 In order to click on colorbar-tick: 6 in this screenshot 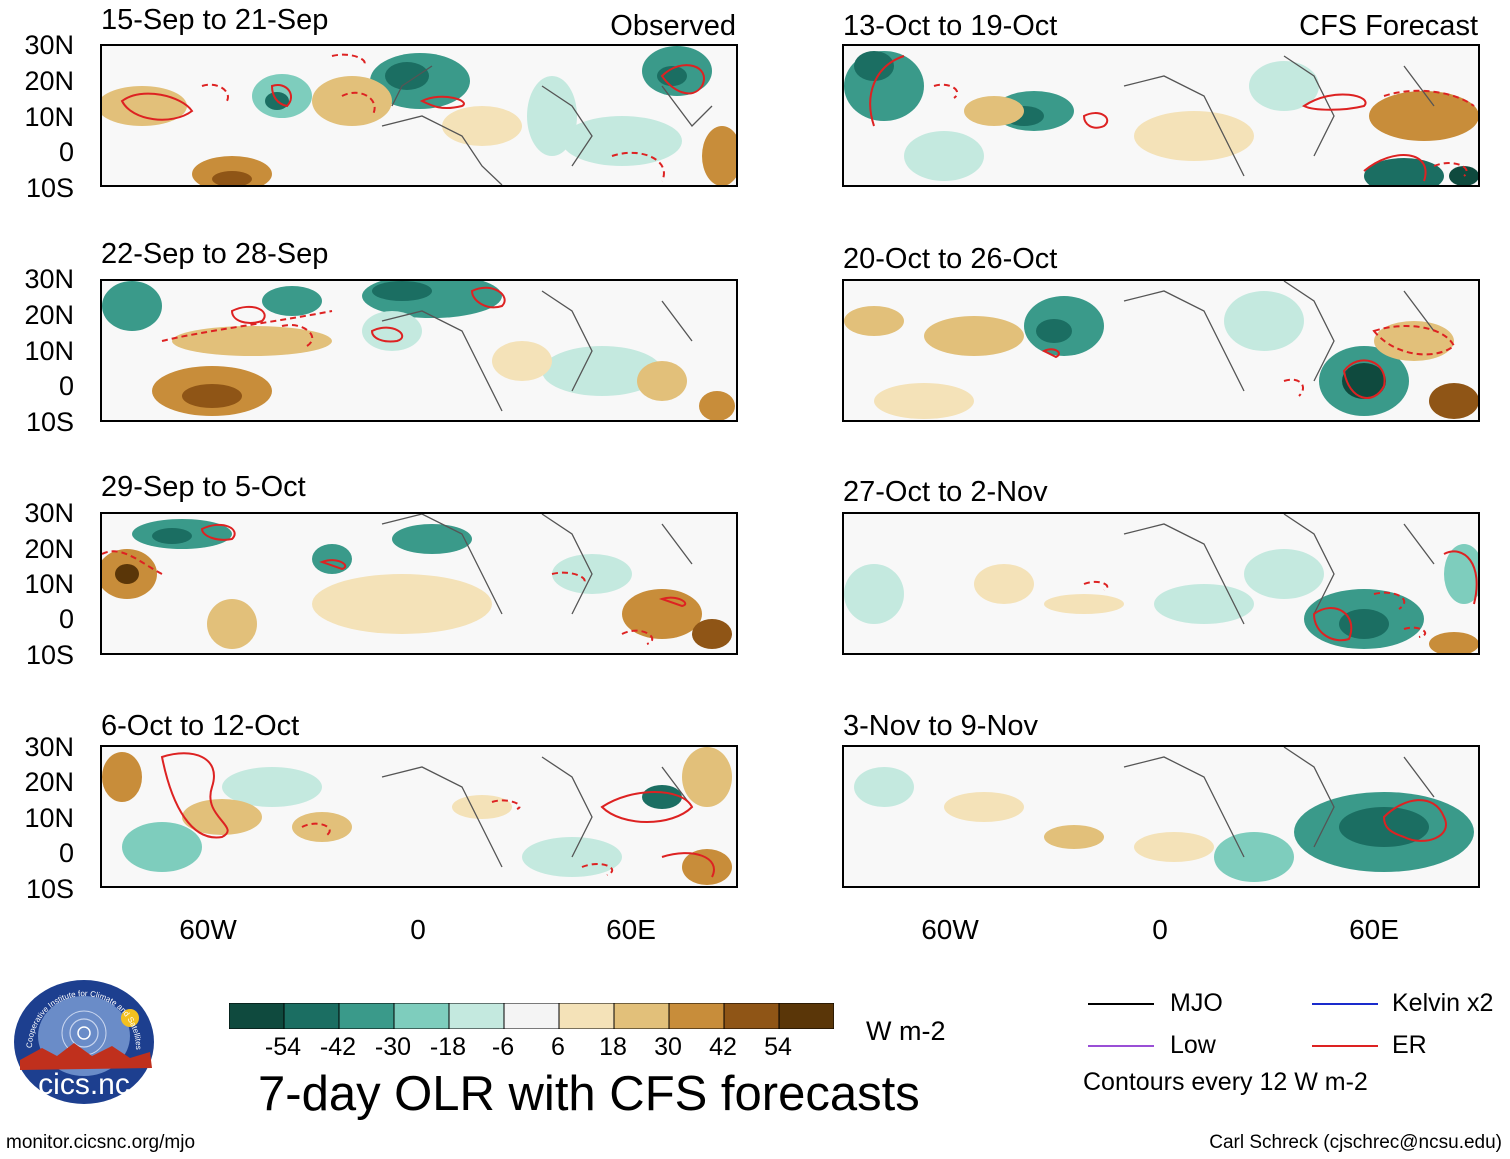, I will do `click(558, 1047)`.